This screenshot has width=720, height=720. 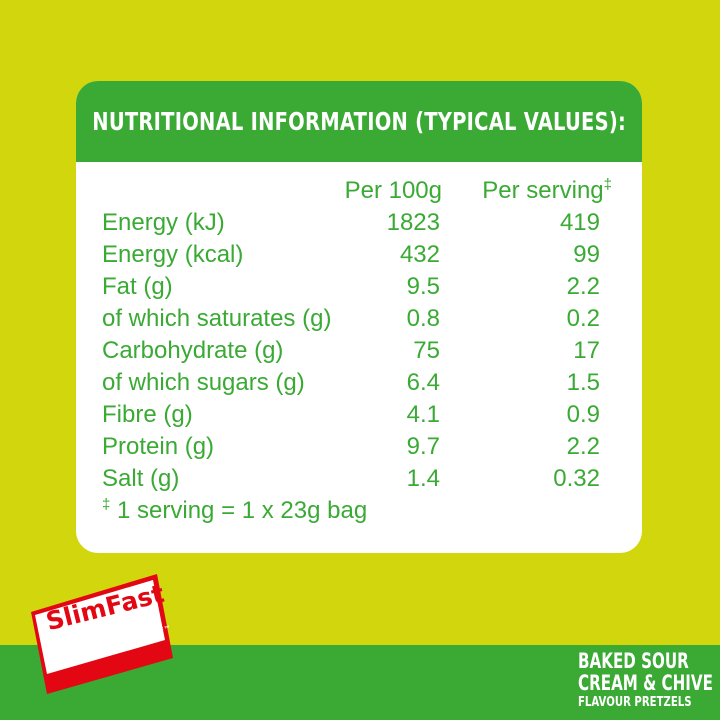 I want to click on row-value-per-100g: 6.4, so click(x=423, y=382).